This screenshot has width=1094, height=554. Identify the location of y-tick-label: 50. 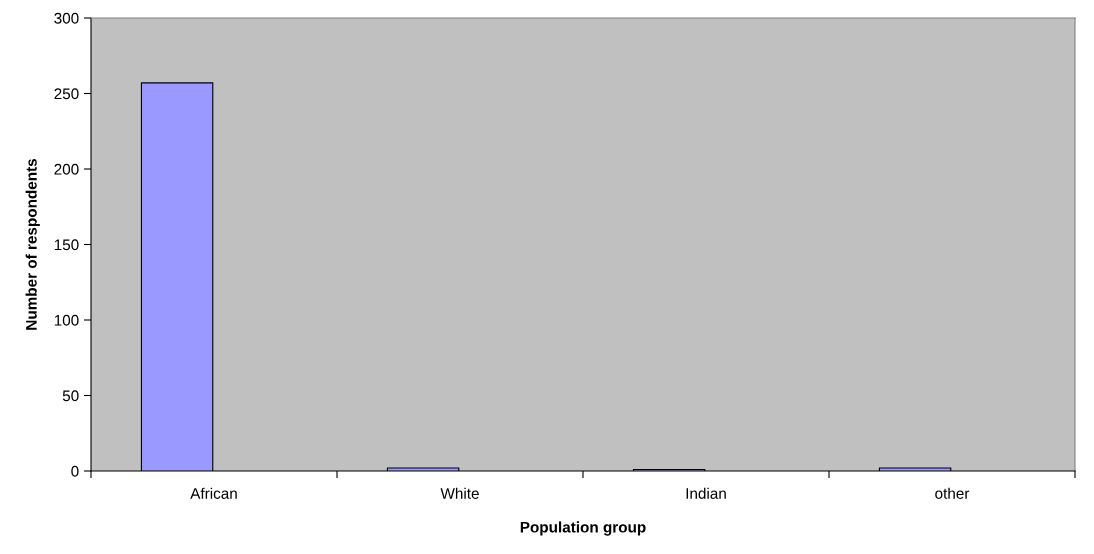
(70, 396).